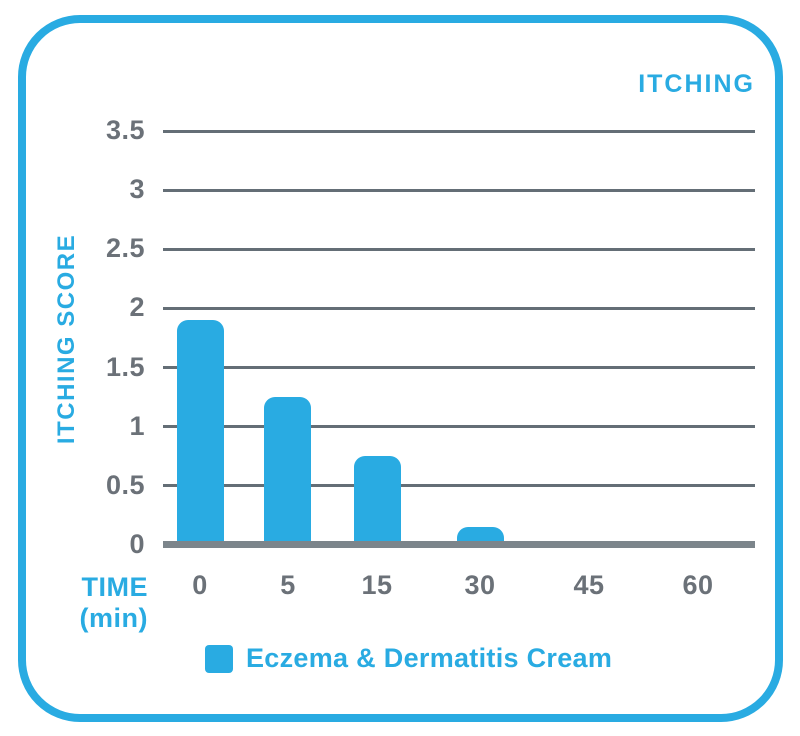 This screenshot has height=736, width=800. I want to click on y-tick-label-1.5: 1.5, so click(125, 366).